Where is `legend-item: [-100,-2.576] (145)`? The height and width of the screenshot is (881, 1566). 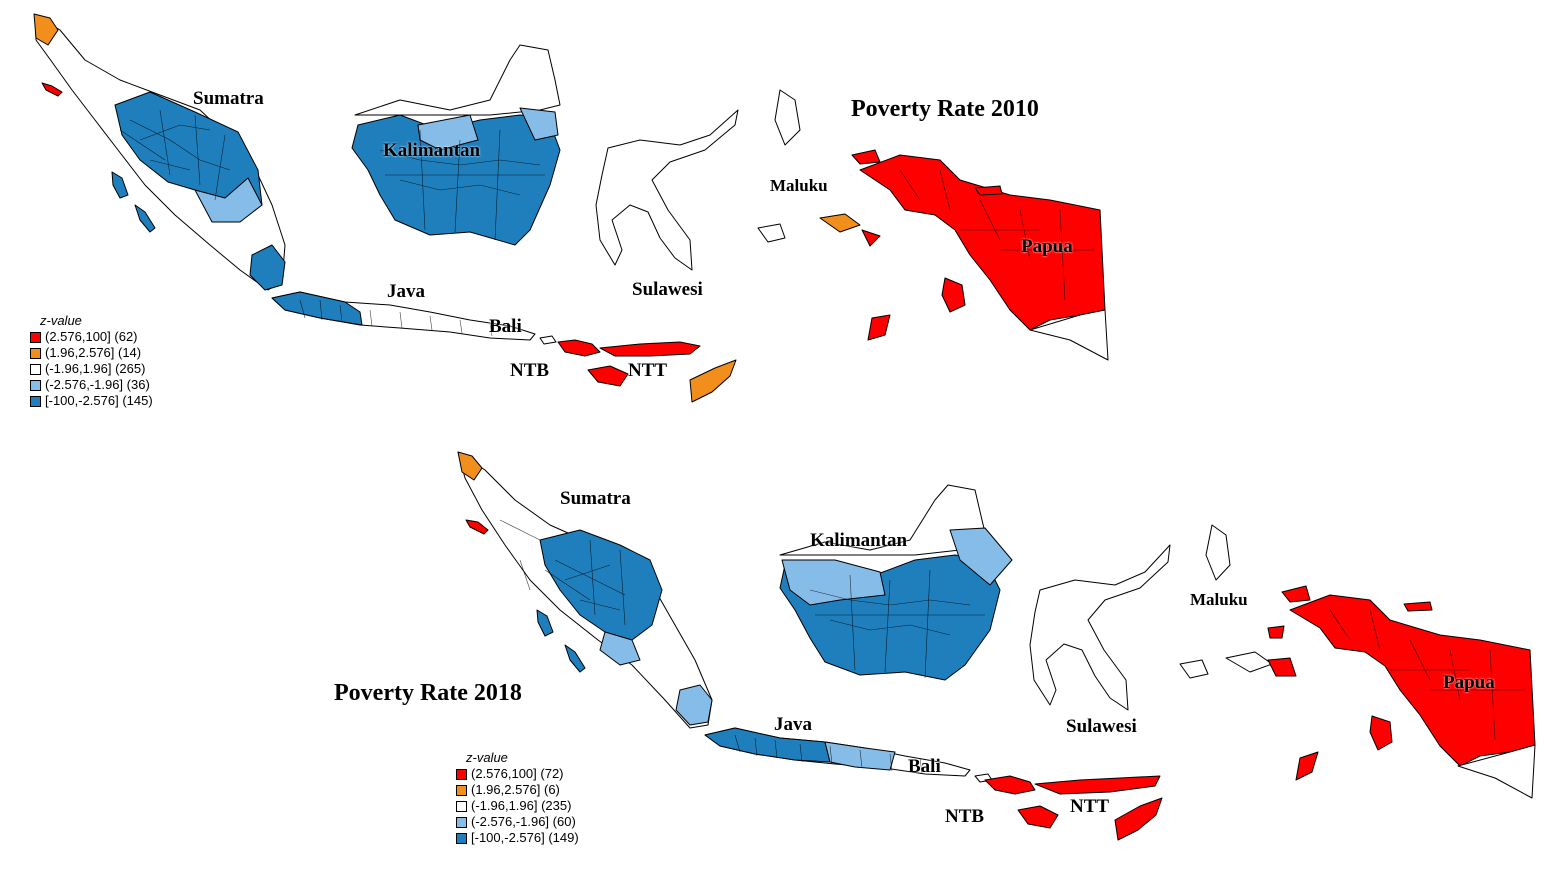
legend-item: [-100,-2.576] (145) is located at coordinates (91, 401).